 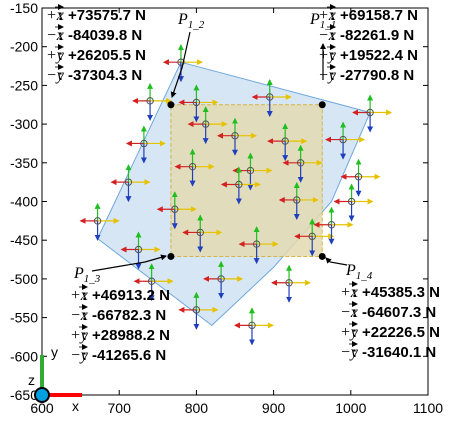 What do you see at coordinates (24, 124) in the screenshot?
I see `y-tick-label: -300` at bounding box center [24, 124].